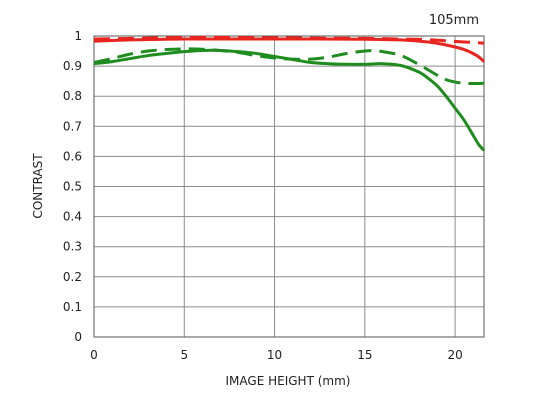  I want to click on y-tick-label: 1, so click(78, 36).